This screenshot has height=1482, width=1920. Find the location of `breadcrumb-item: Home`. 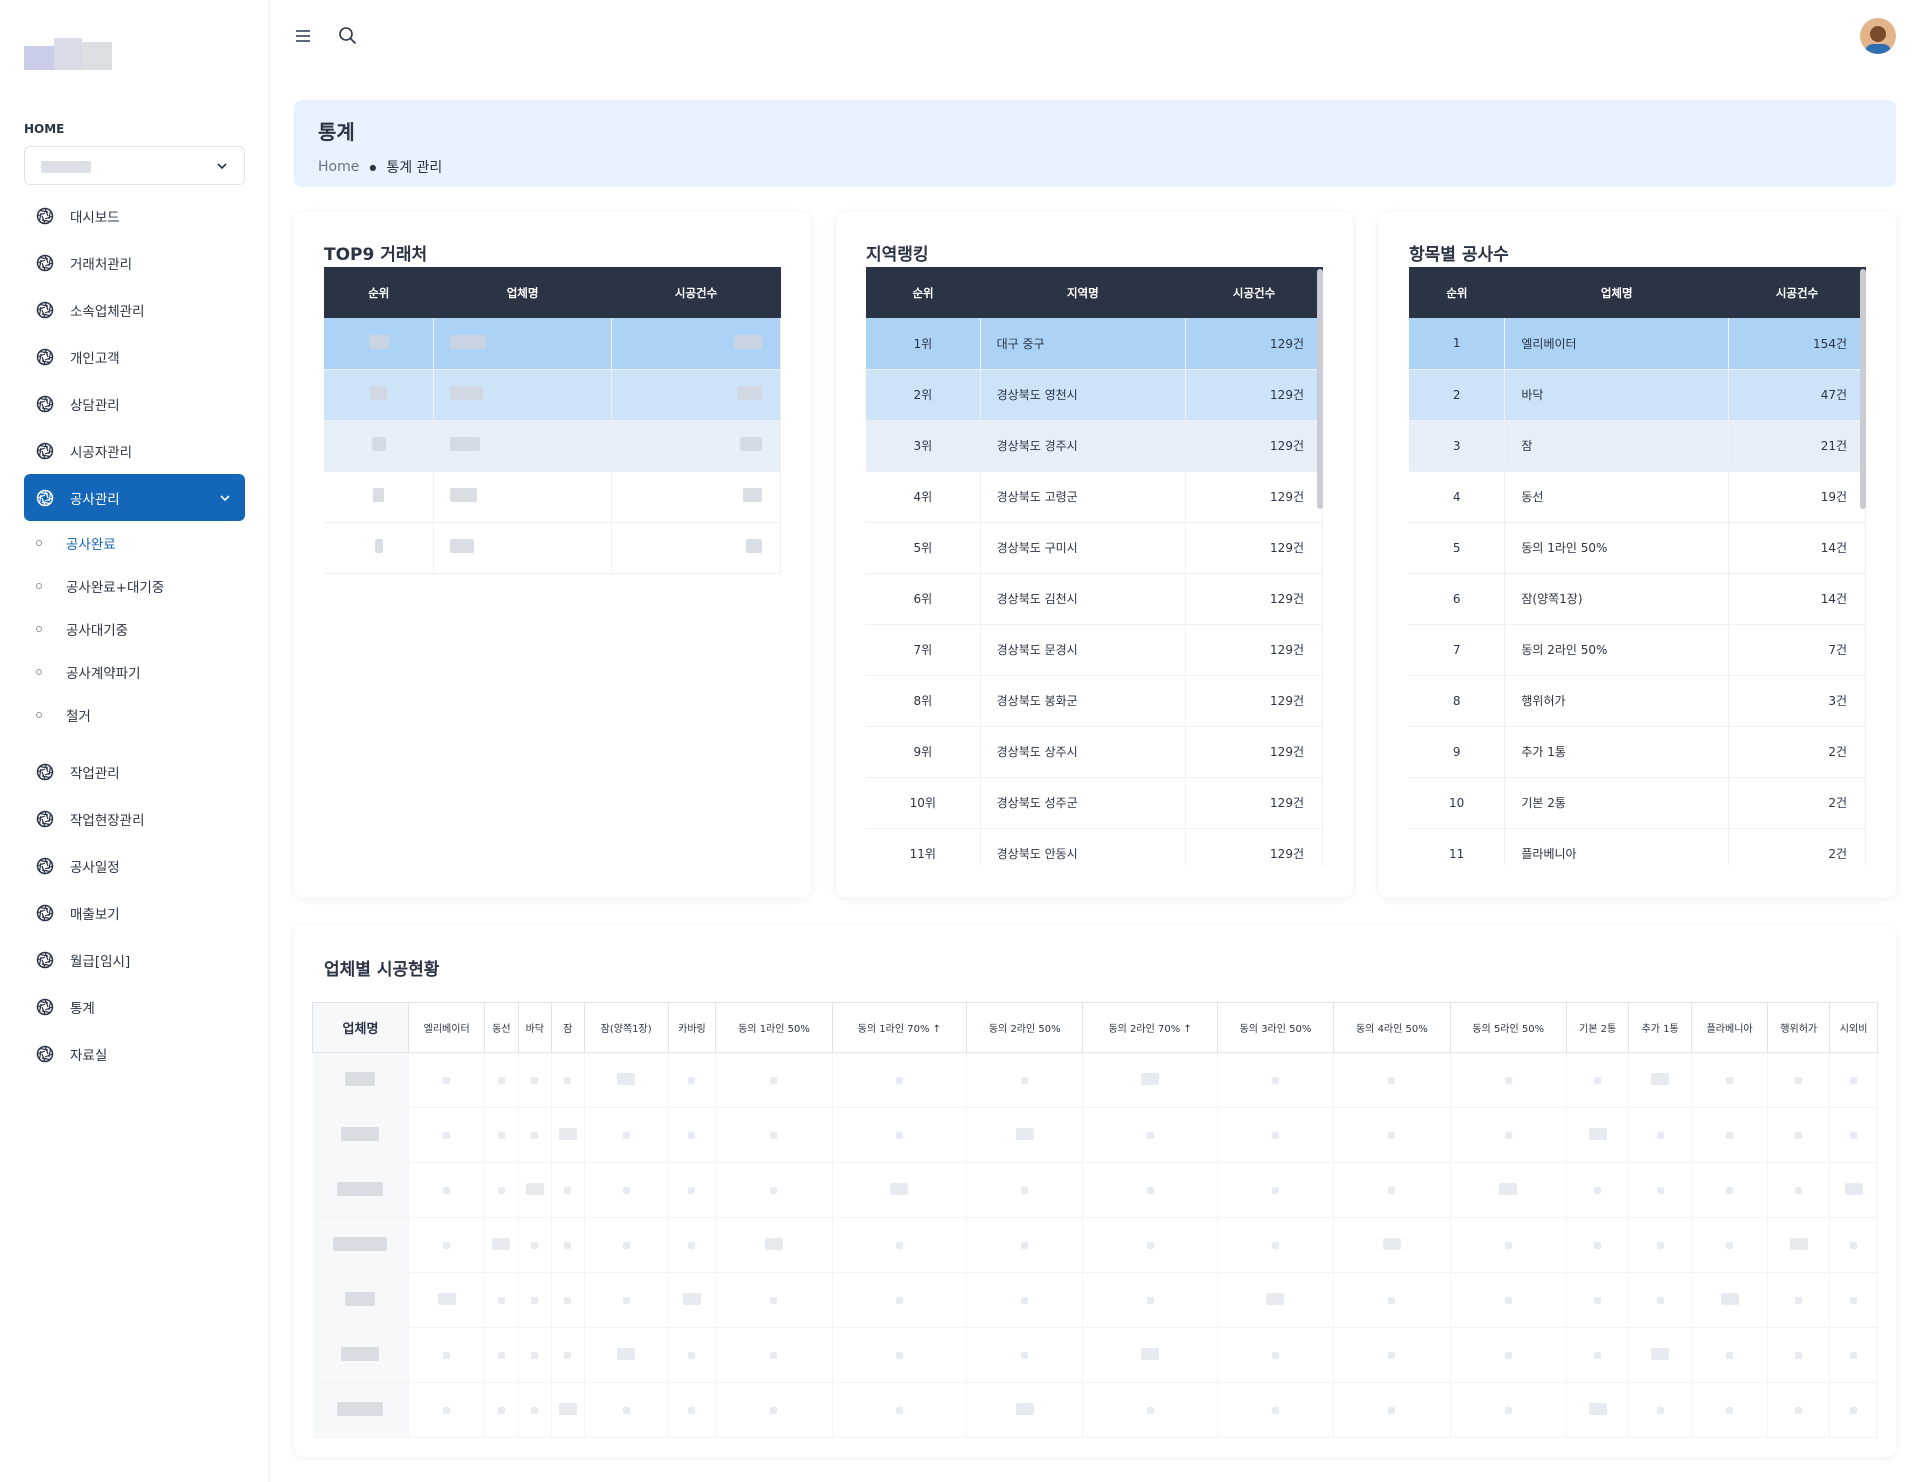

breadcrumb-item: Home is located at coordinates (339, 167).